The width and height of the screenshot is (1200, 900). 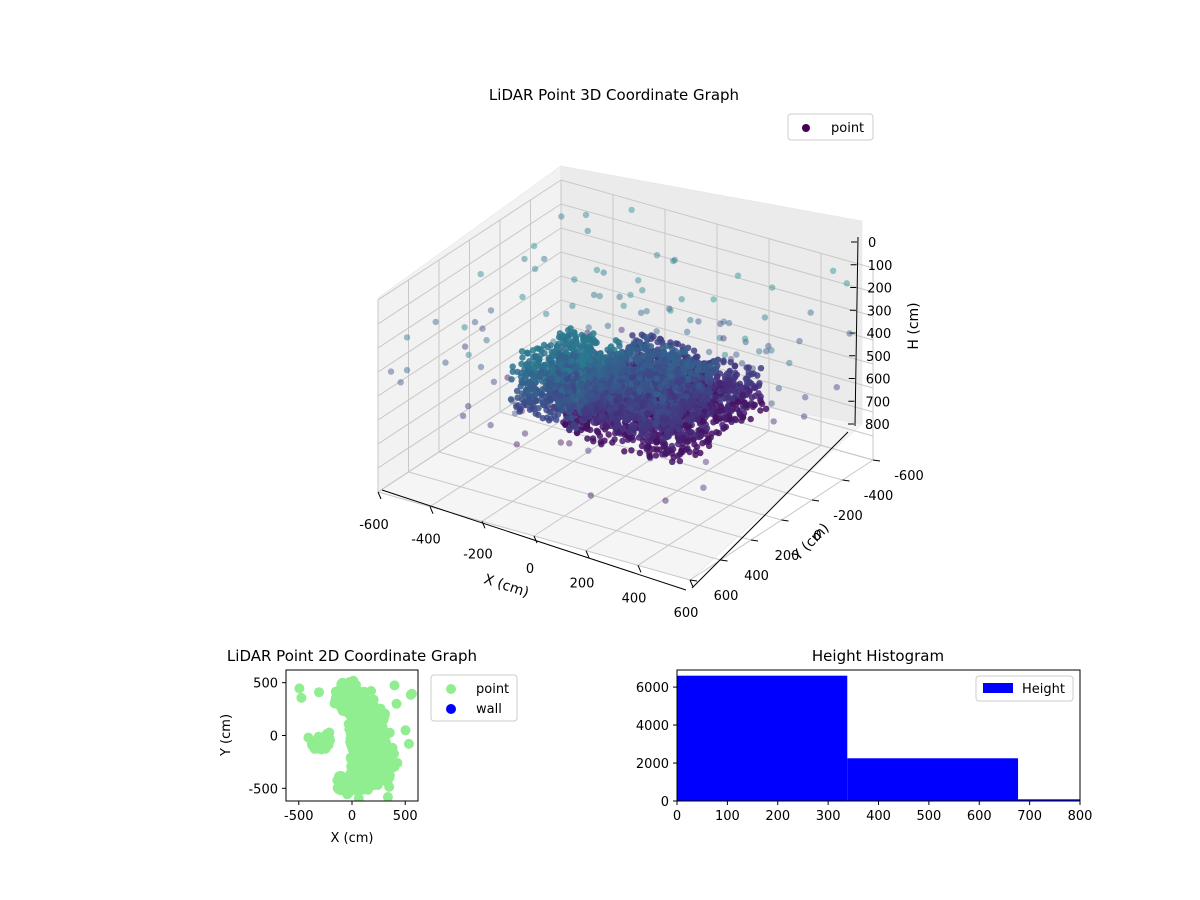 I want to click on z-tick-label: 100, so click(x=880, y=266).